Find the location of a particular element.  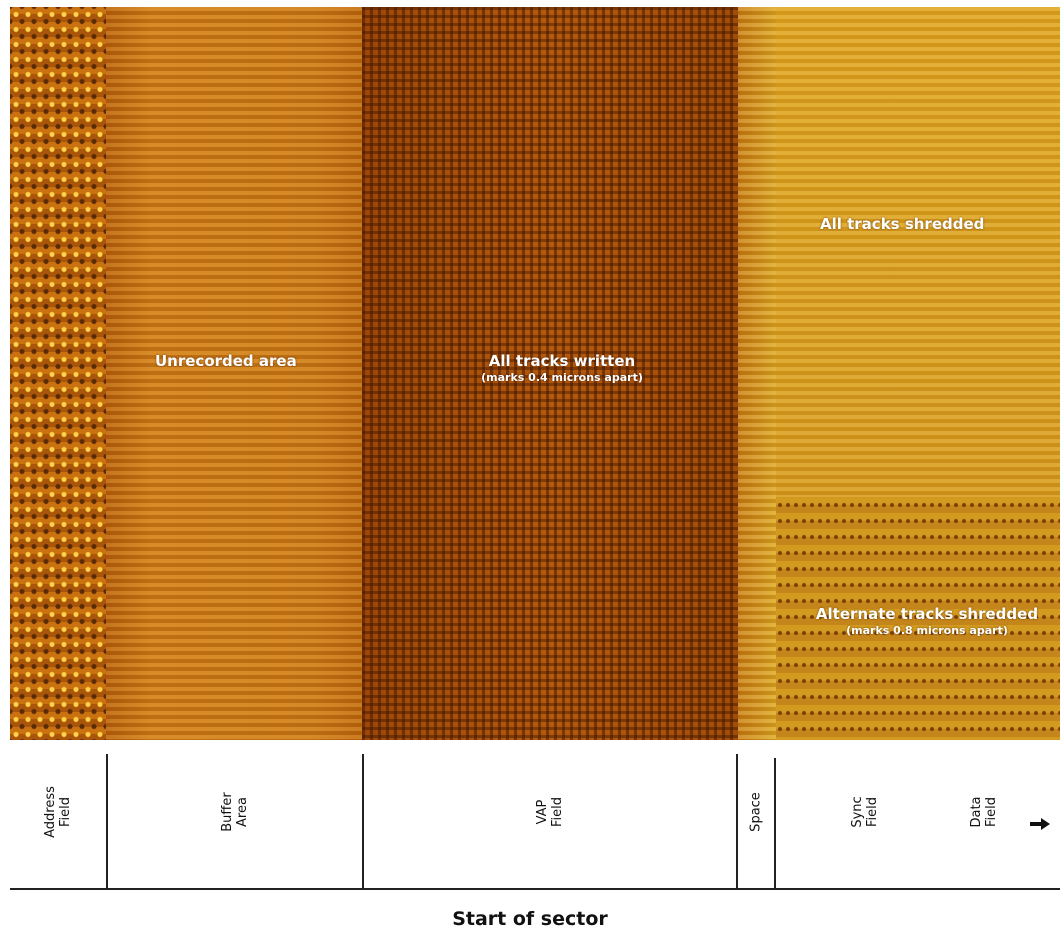

vap-field-label: VAP Field is located at coordinates (550, 812).